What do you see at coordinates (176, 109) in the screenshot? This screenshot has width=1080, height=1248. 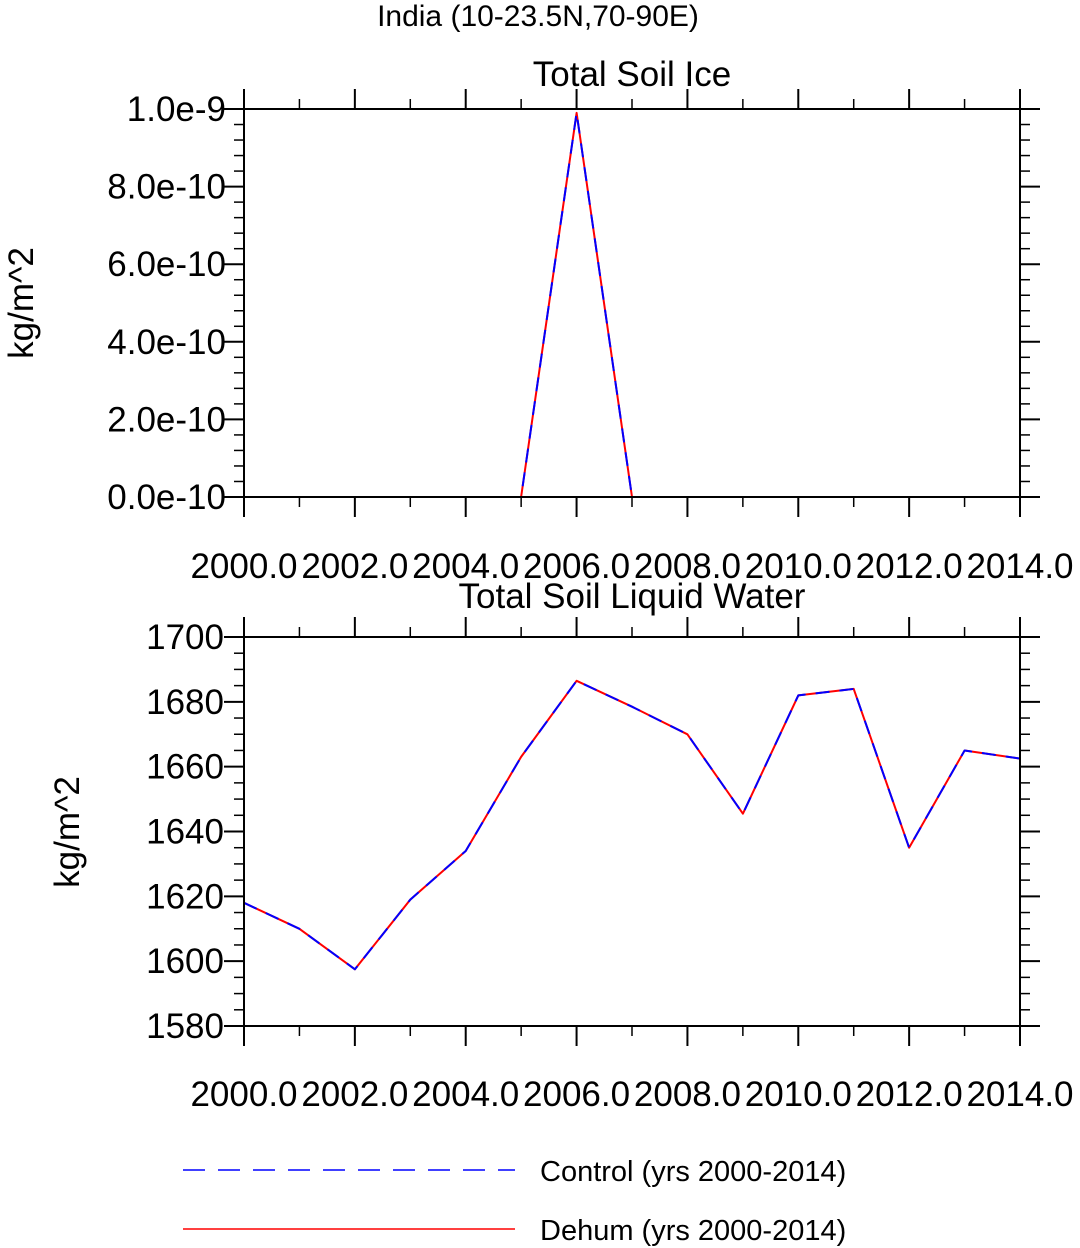 I see `y-tick-label: 1.0e-9` at bounding box center [176, 109].